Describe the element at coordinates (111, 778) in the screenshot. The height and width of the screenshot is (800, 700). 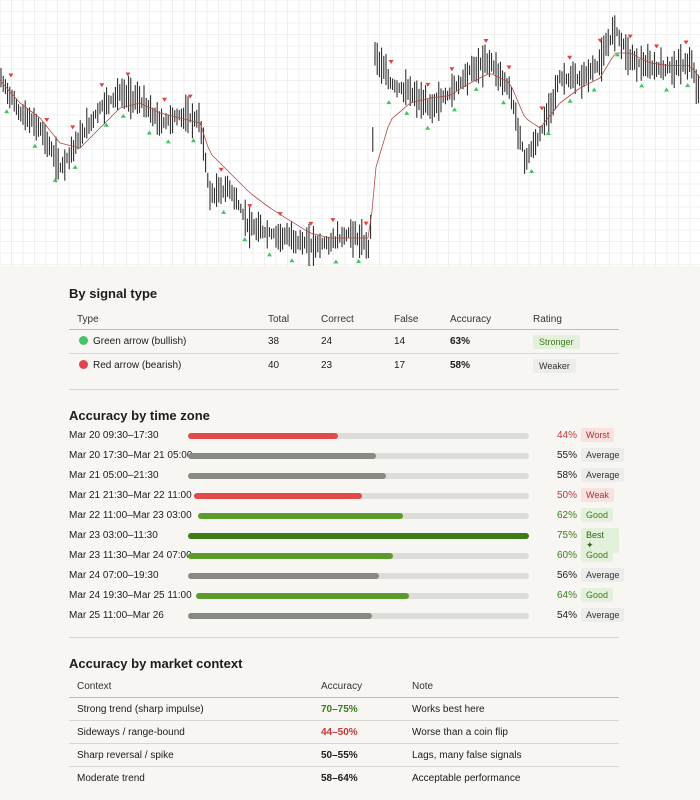
I see `market-context-name: Moderate trend` at that location.